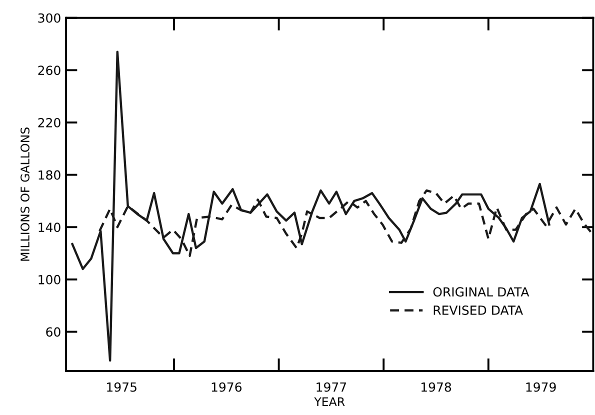  Describe the element at coordinates (331, 387) in the screenshot. I see `x-tick-label: 1977` at that location.